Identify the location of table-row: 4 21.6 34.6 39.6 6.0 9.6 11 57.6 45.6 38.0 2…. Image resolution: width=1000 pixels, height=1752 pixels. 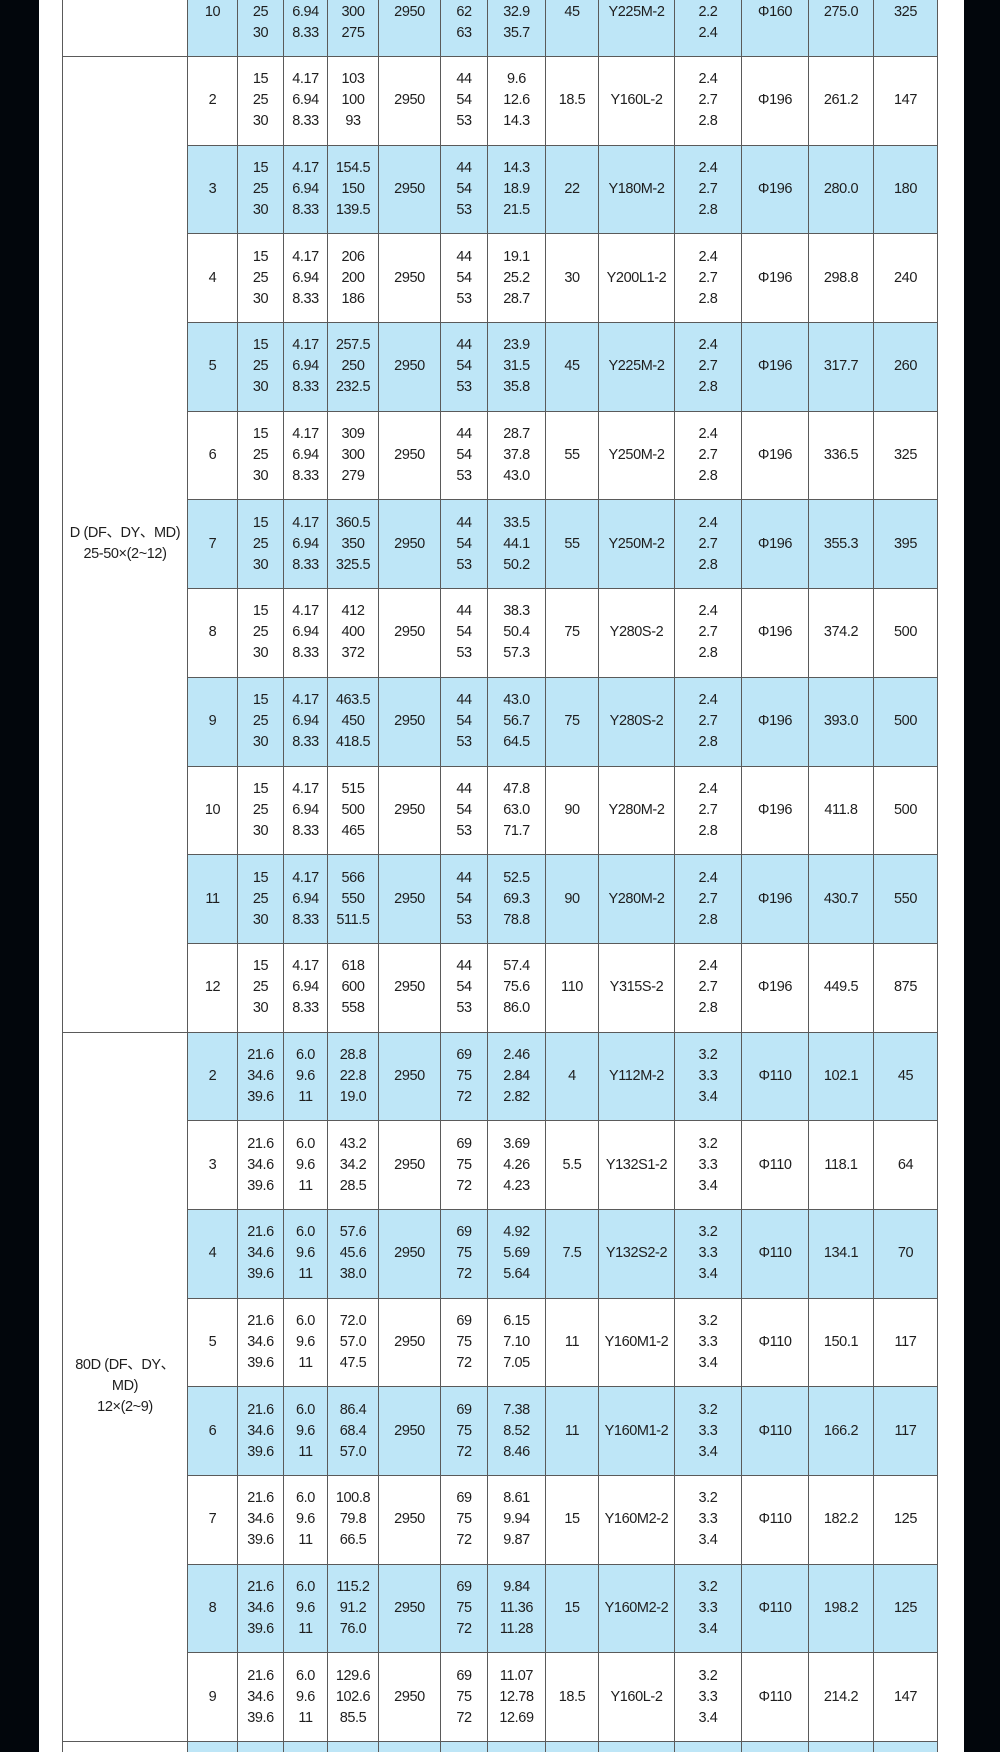
(500, 1253).